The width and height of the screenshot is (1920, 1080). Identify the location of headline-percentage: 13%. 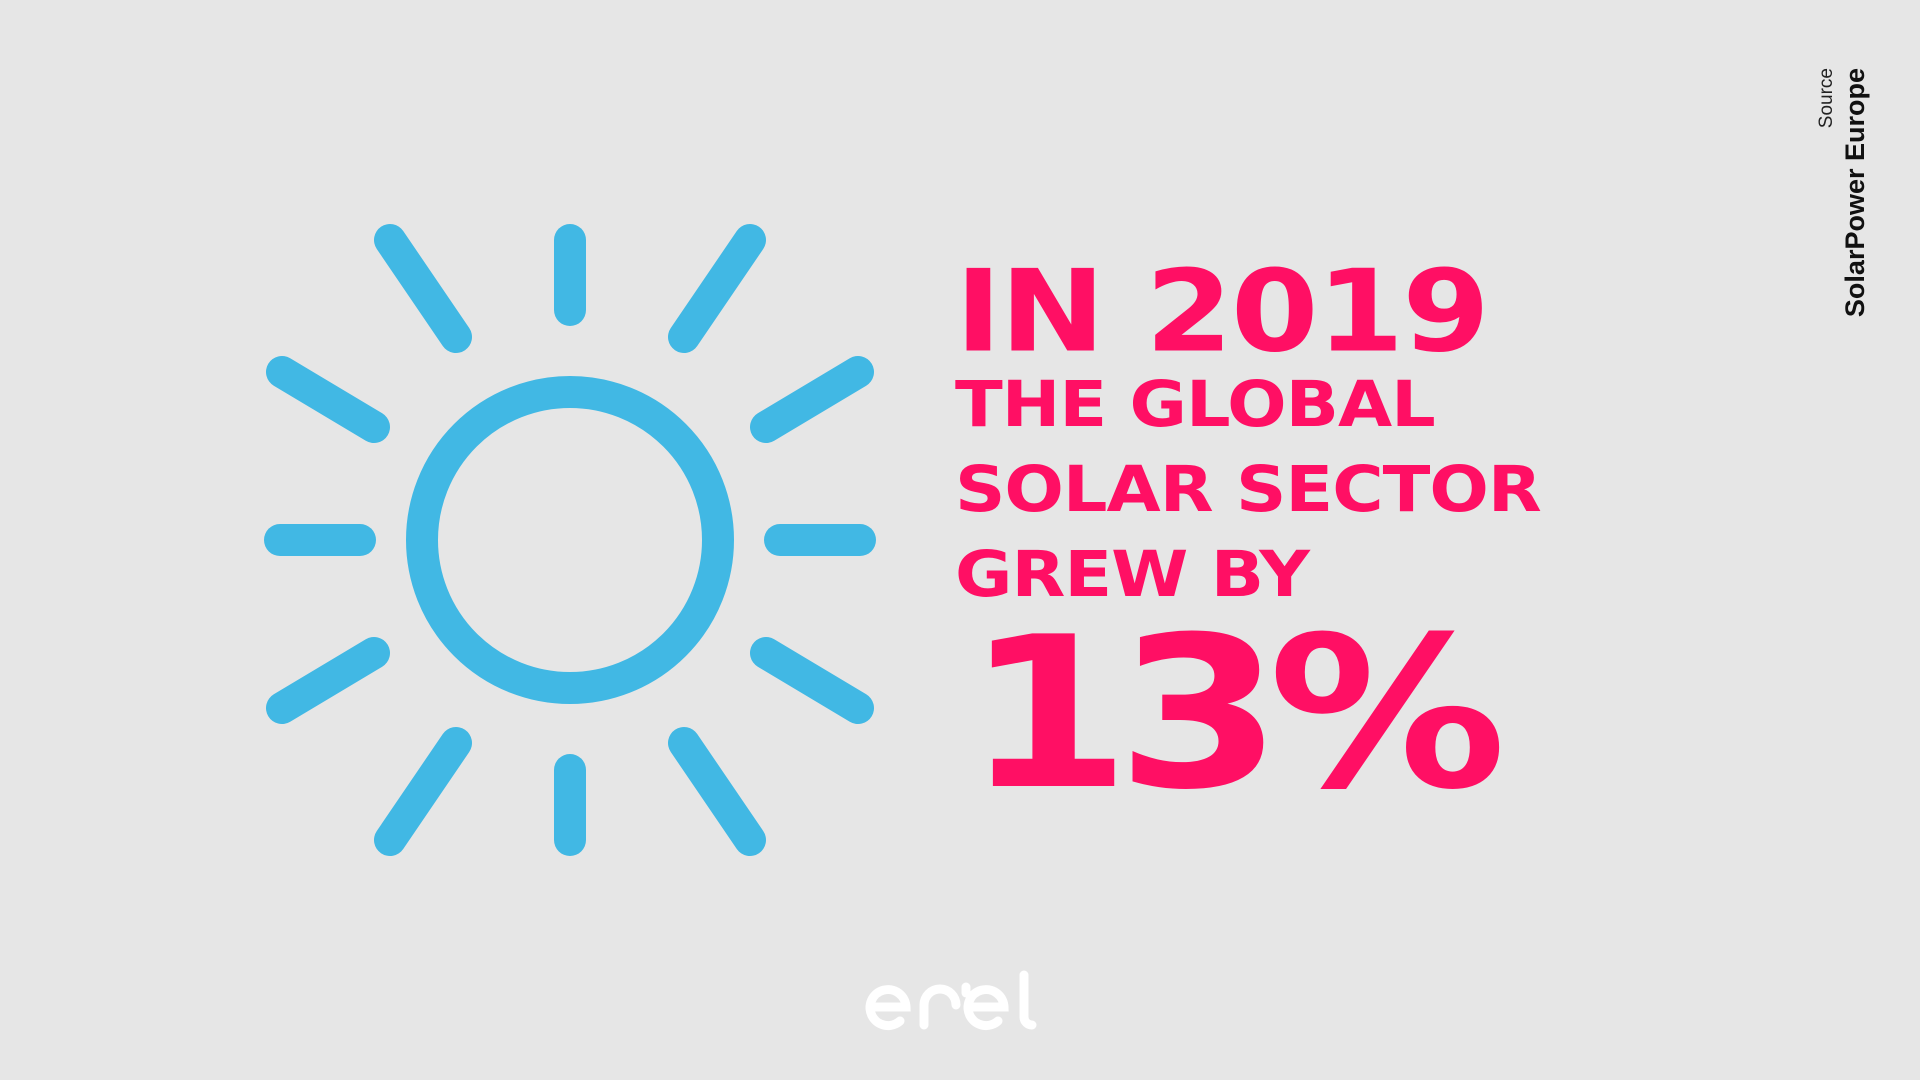
(1236, 714).